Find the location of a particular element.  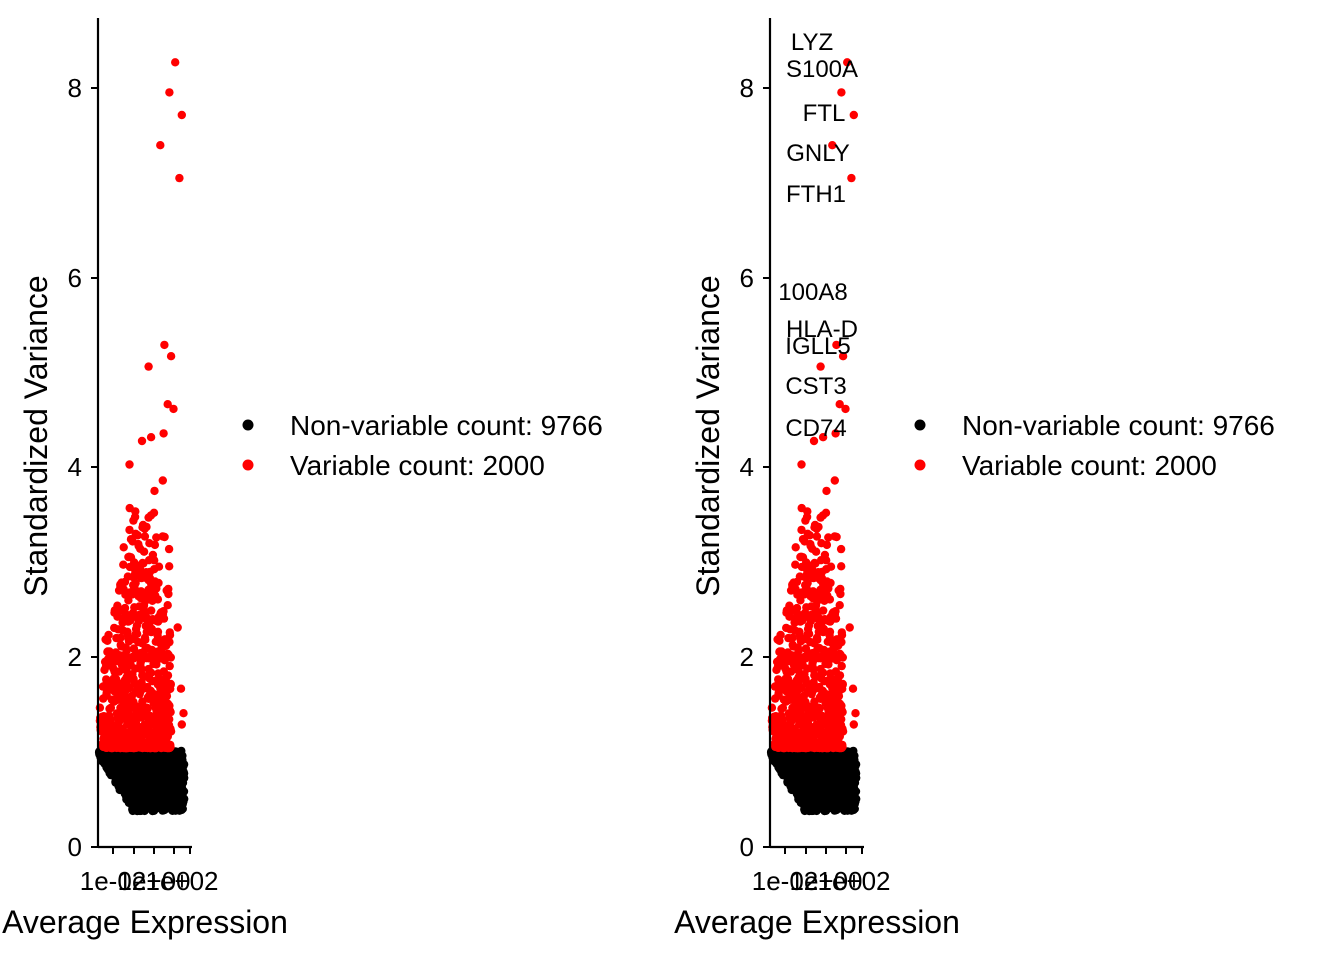

gene-label-fth1: FTH1 is located at coordinates (816, 194).